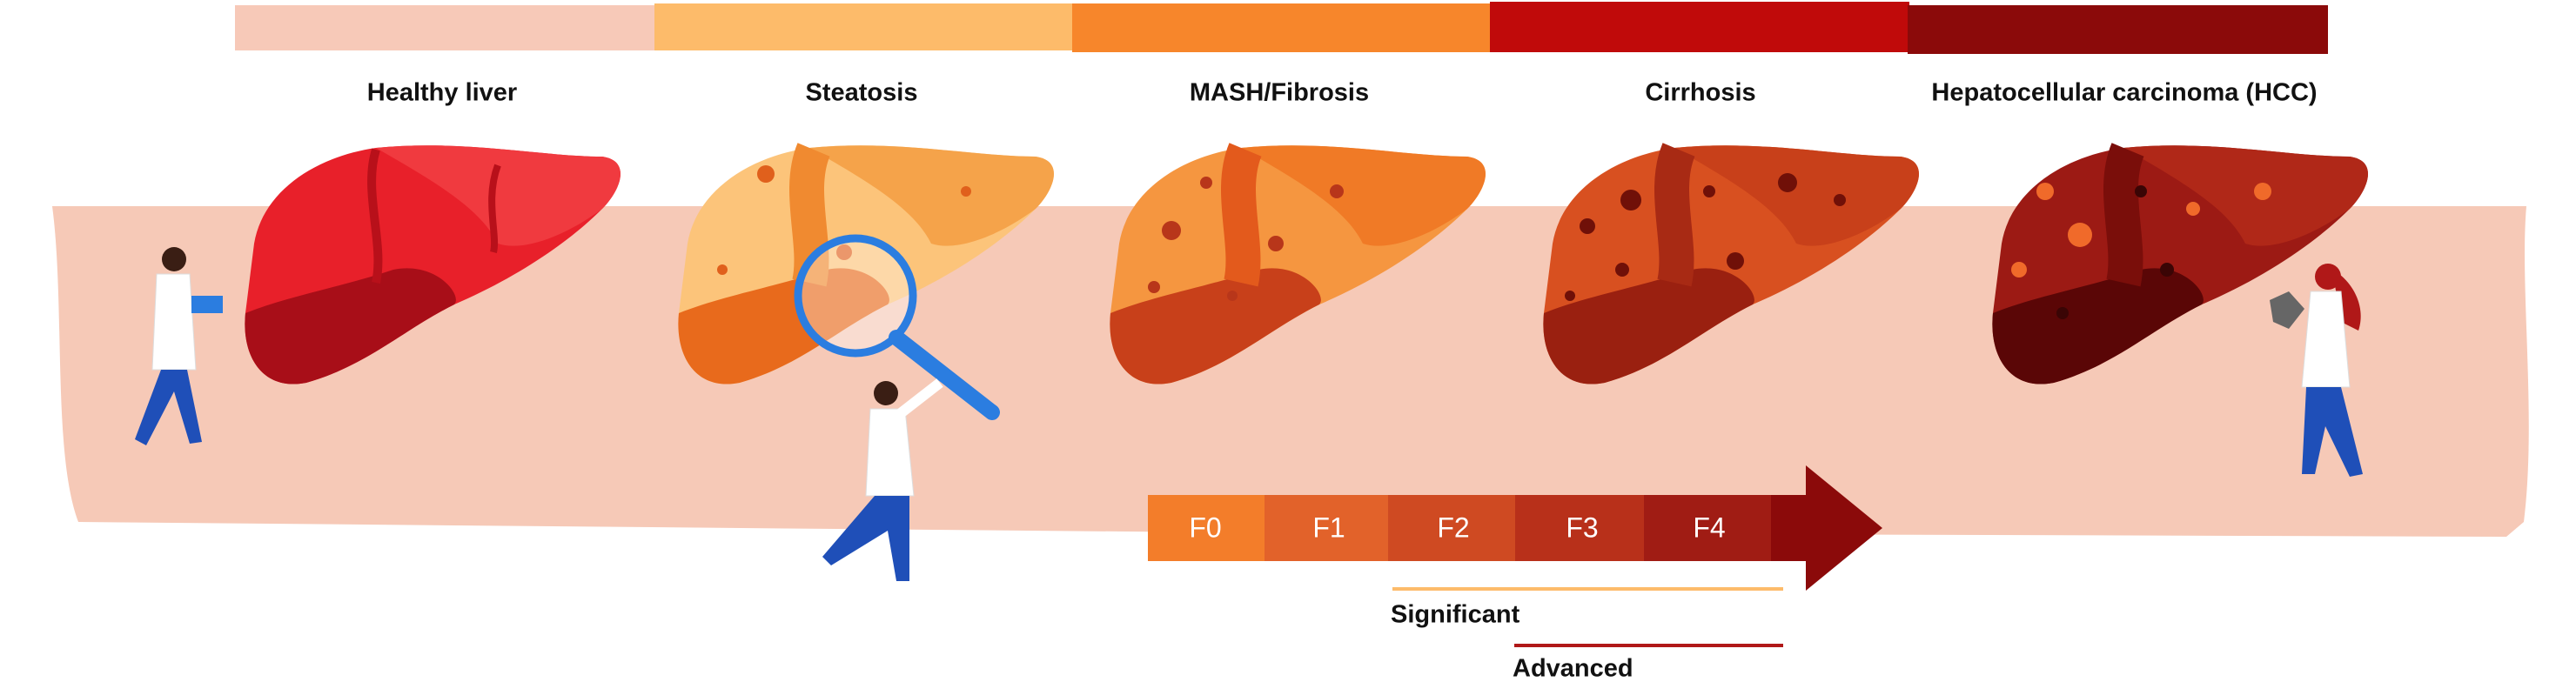 The image size is (2576, 682). Describe the element at coordinates (1731, 264) in the screenshot. I see `liver-cirrhosis` at that location.